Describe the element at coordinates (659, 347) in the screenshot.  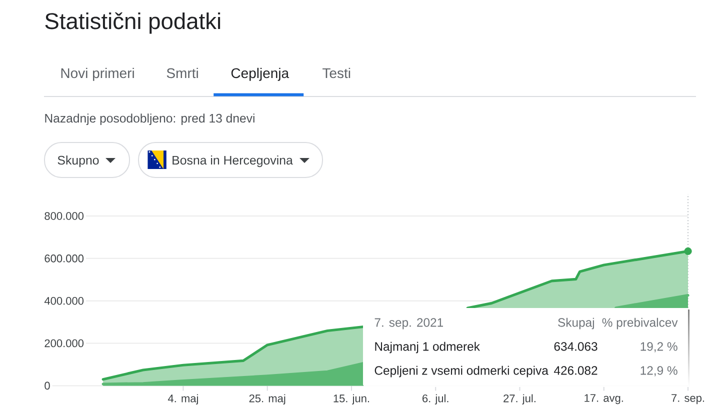
I see `annotation: 19,2 %` at that location.